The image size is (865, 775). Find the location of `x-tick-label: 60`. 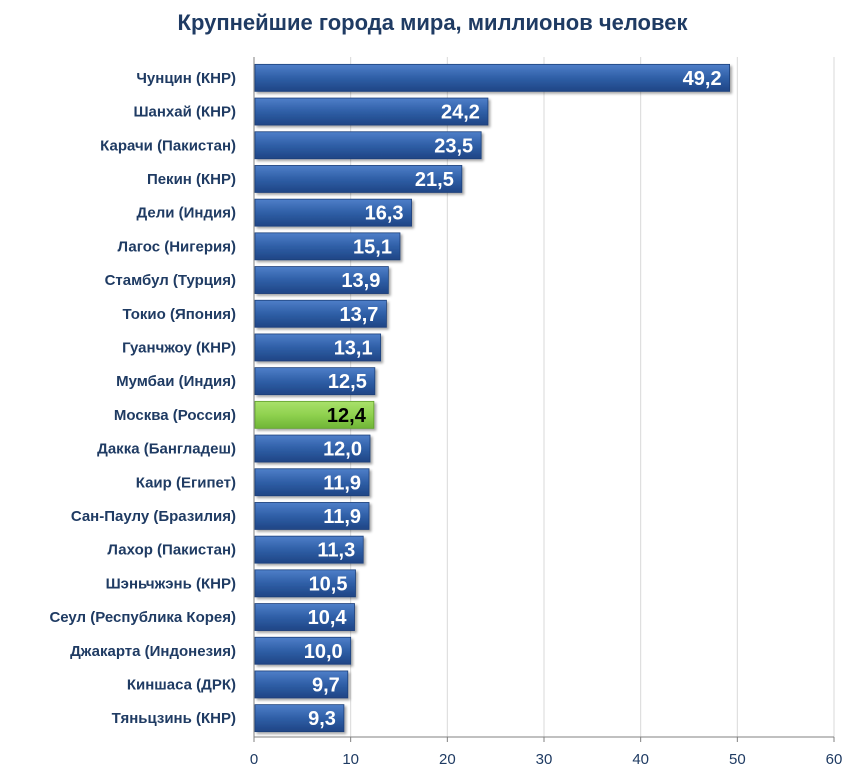

x-tick-label: 60 is located at coordinates (834, 759).